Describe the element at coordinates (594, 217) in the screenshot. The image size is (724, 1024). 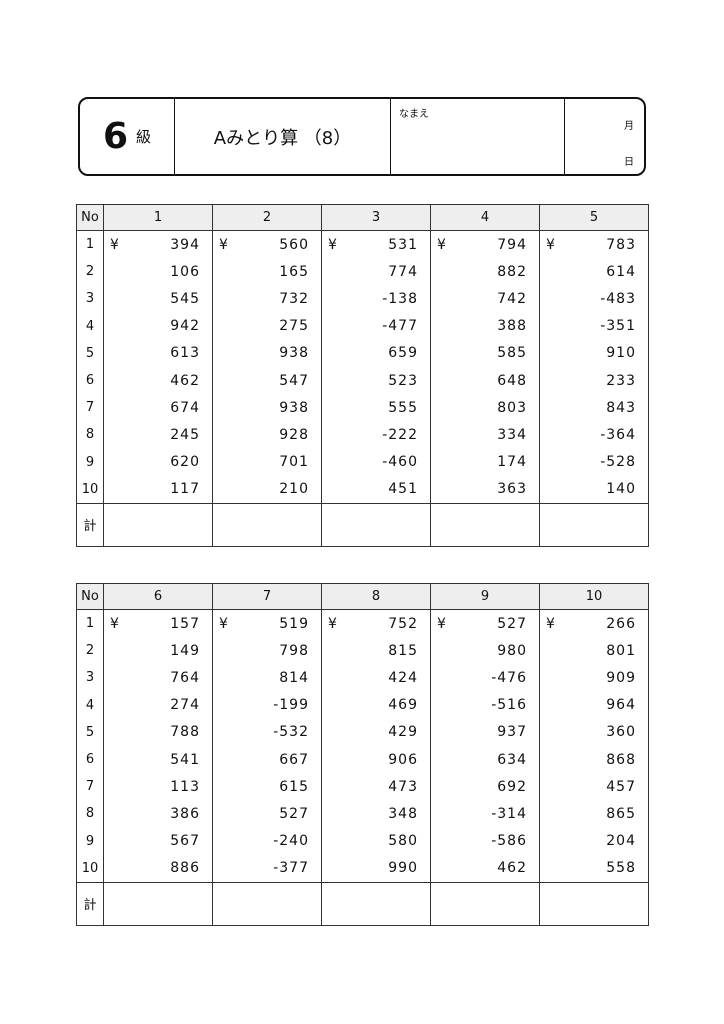
I see `problem-header: 5` at that location.